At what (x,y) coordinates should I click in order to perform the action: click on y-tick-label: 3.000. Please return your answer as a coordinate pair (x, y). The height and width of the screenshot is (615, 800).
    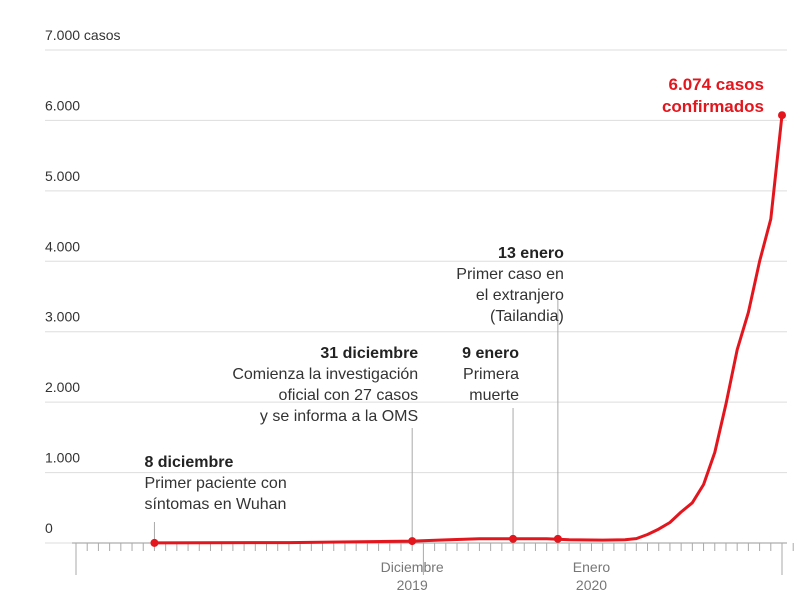
    Looking at the image, I should click on (62, 317).